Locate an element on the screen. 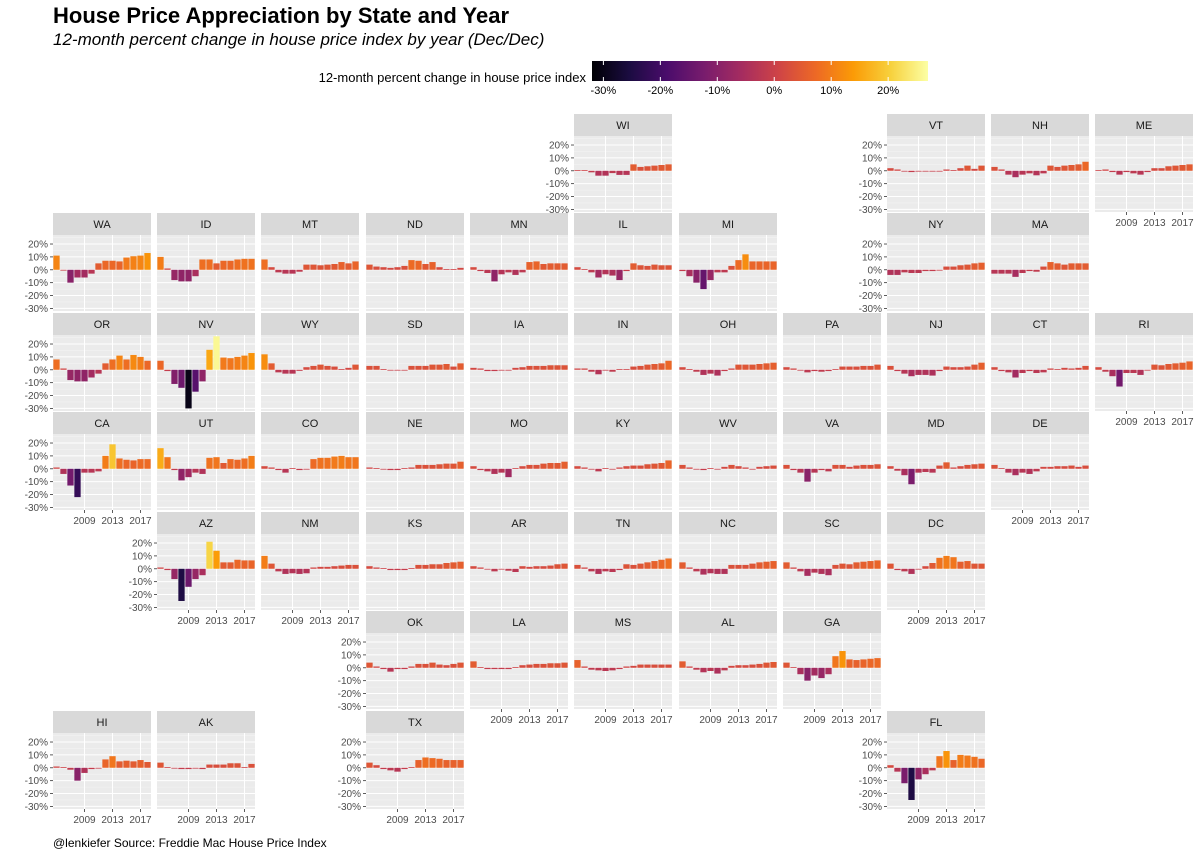 This screenshot has width=1200, height=857. facet-wy: WY is located at coordinates (310, 362).